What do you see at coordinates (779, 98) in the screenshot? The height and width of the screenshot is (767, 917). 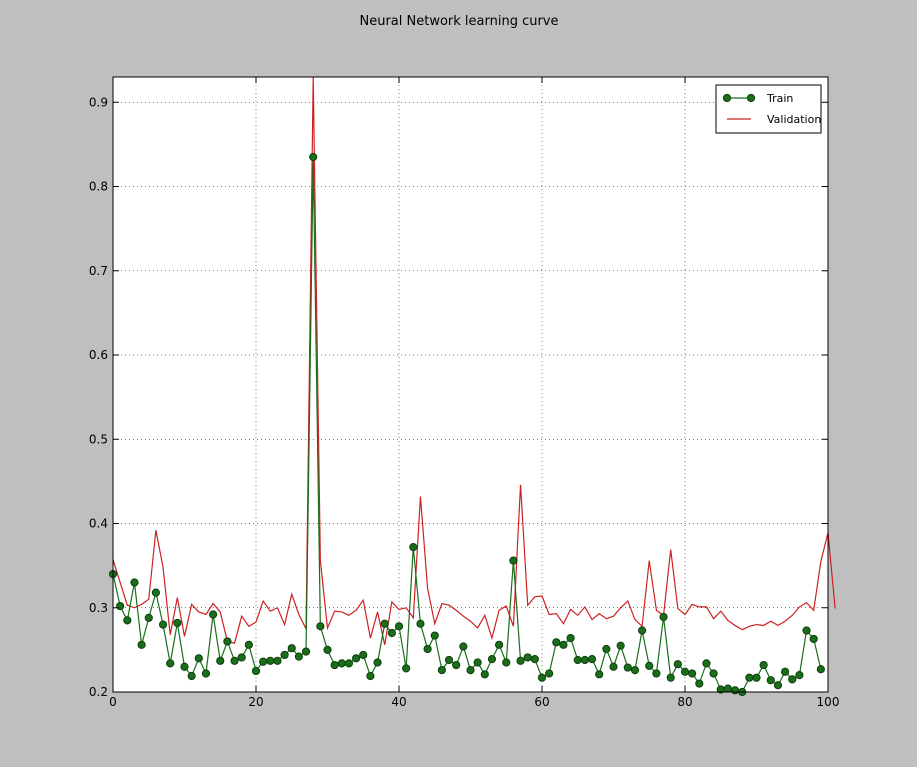 I see `legend-train-label: Train` at bounding box center [779, 98].